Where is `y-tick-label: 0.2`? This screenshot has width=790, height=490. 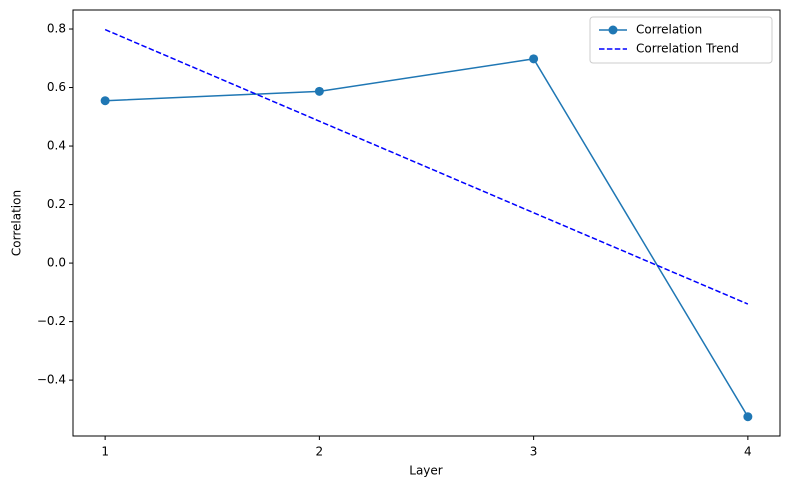 y-tick-label: 0.2 is located at coordinates (56, 204).